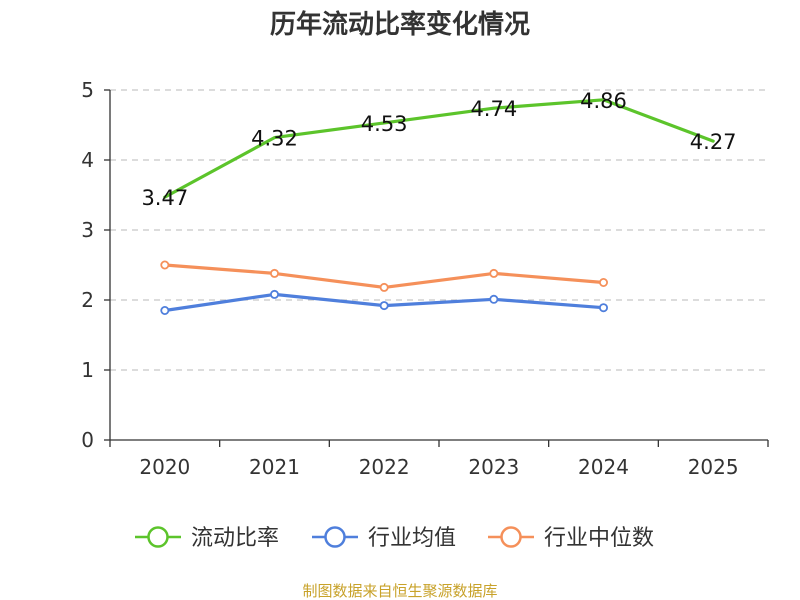 The image size is (800, 600). What do you see at coordinates (95, 265) in the screenshot?
I see `y-axis-ticks: 0 1 2 3 4 5` at bounding box center [95, 265].